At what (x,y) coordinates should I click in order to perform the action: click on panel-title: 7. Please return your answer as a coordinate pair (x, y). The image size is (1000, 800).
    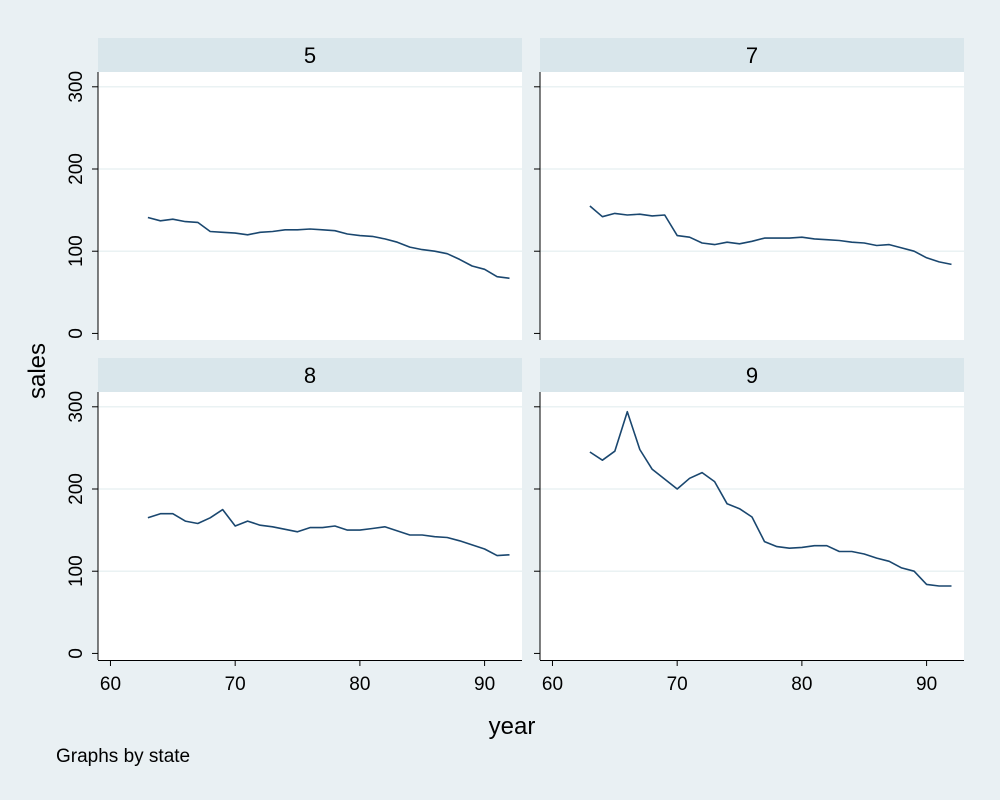
    Looking at the image, I should click on (752, 55).